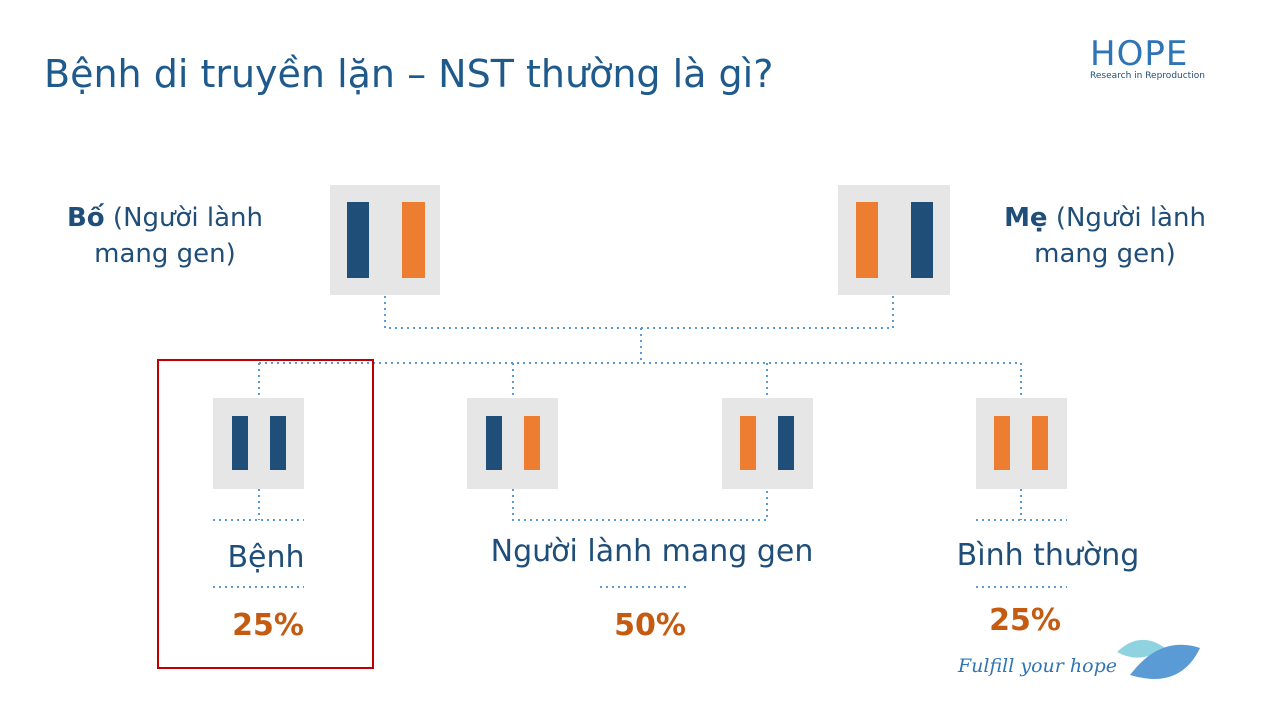  I want to click on logo: HOPE, so click(1139, 54).